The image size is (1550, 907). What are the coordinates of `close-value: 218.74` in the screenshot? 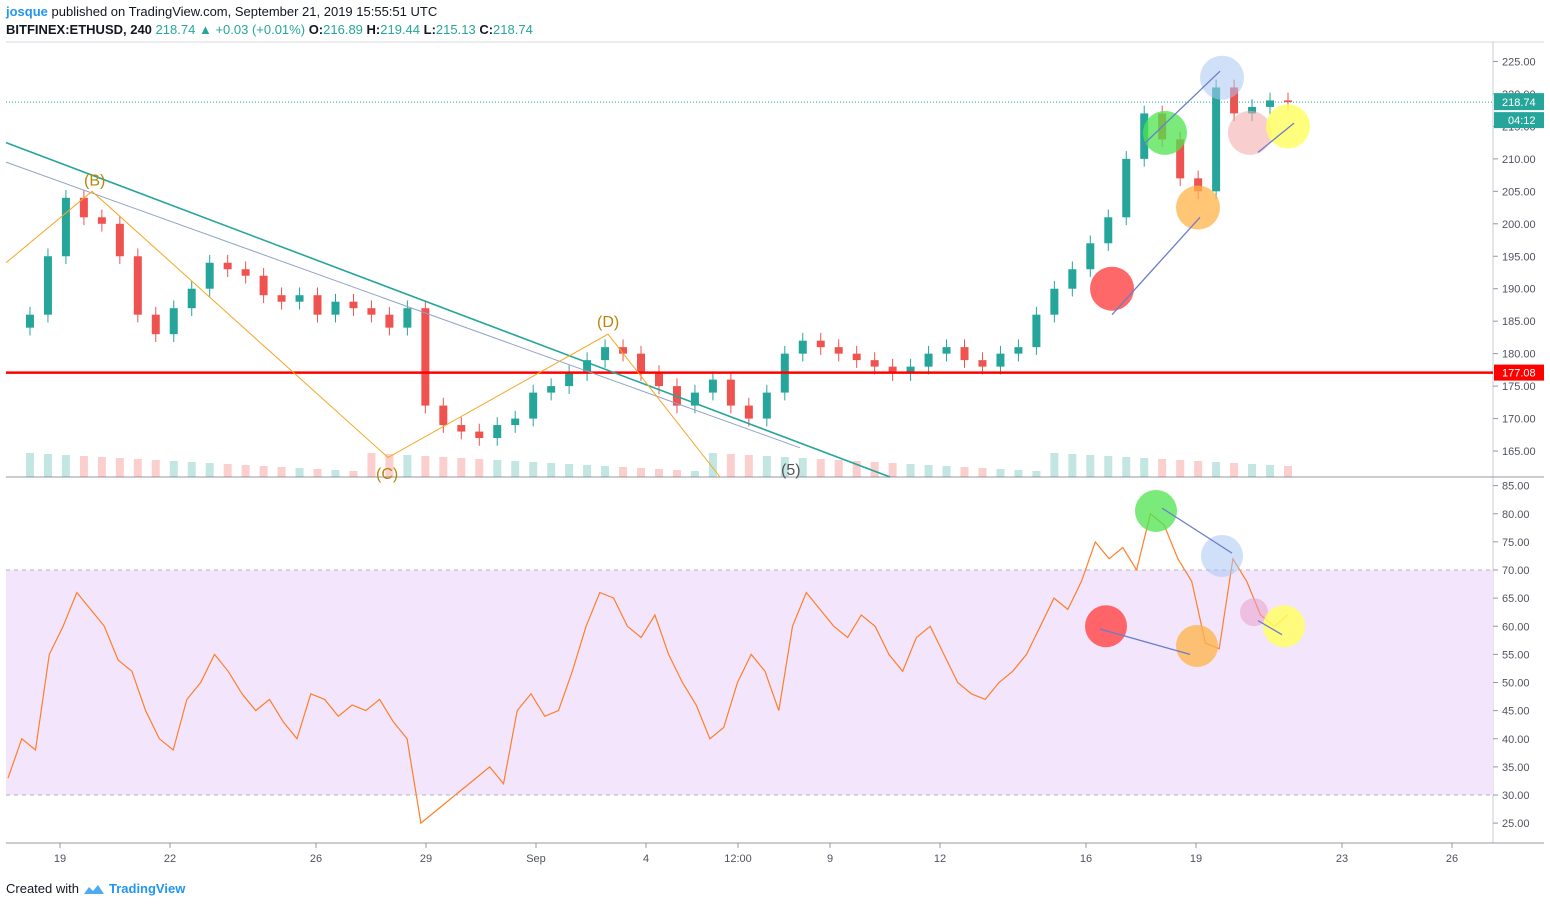 It's located at (513, 29).